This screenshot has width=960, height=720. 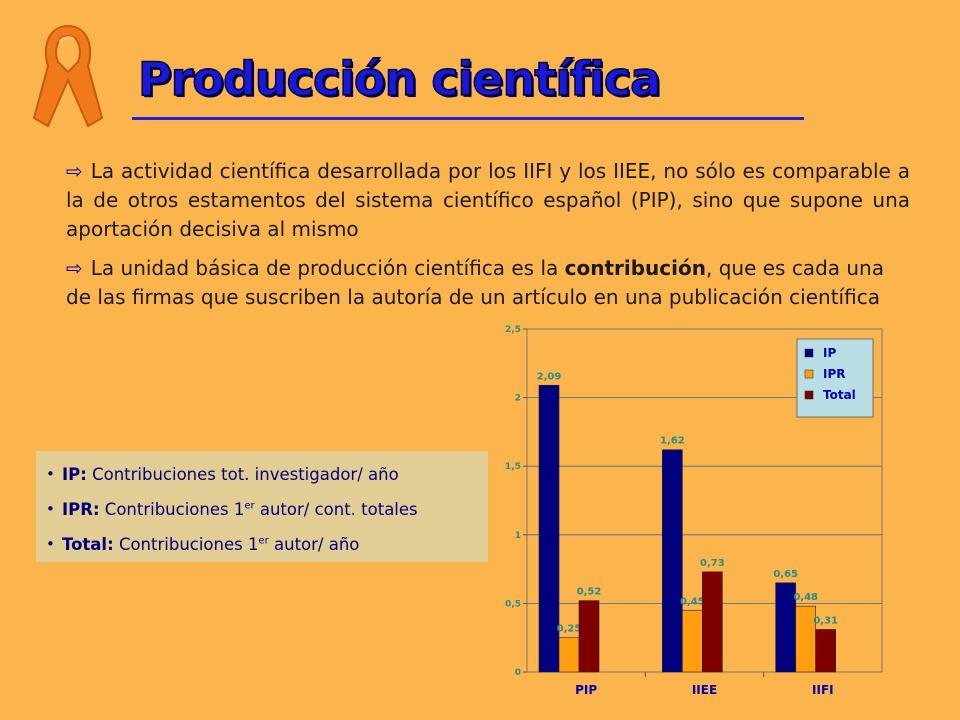 I want to click on legend-label-total: Total, so click(x=839, y=395).